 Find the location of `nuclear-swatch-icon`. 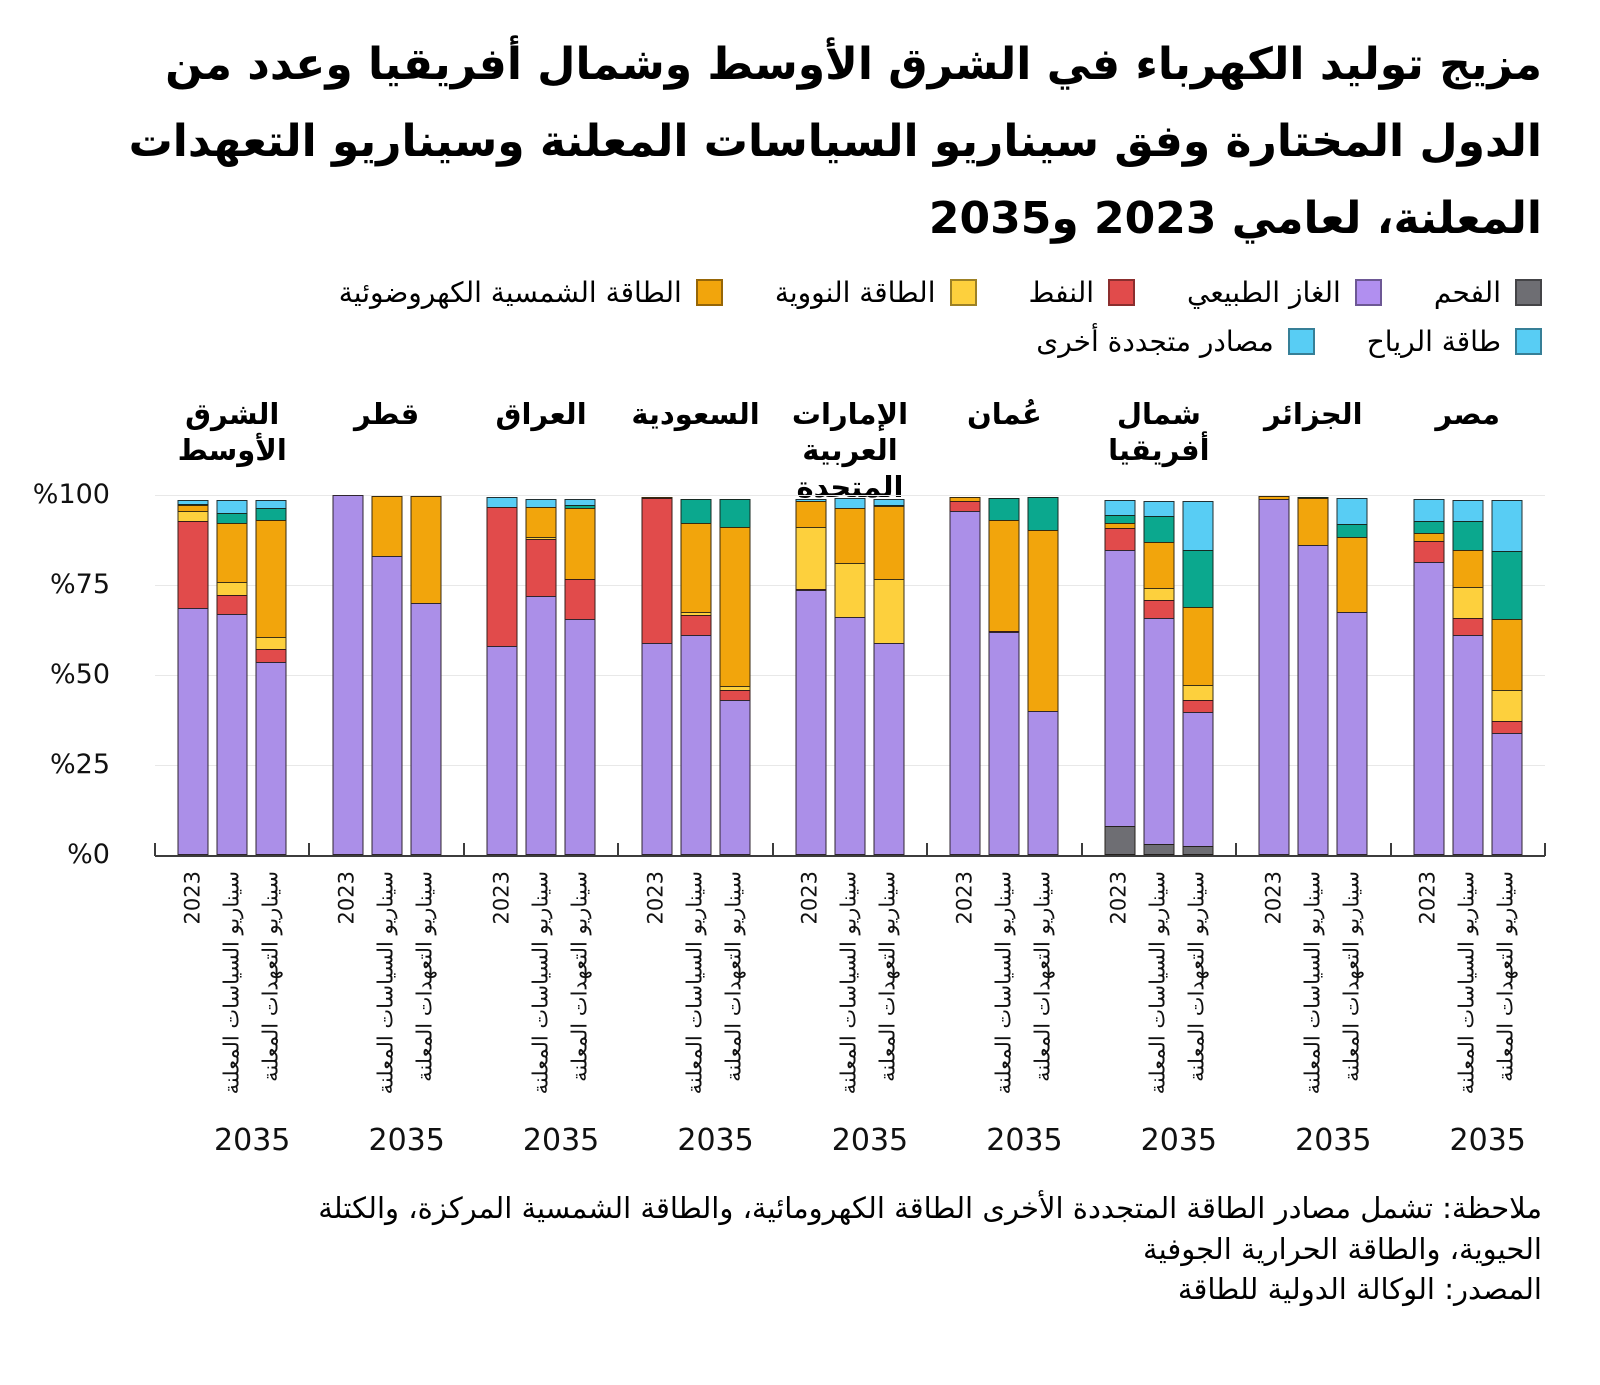

nuclear-swatch-icon is located at coordinates (963, 292).